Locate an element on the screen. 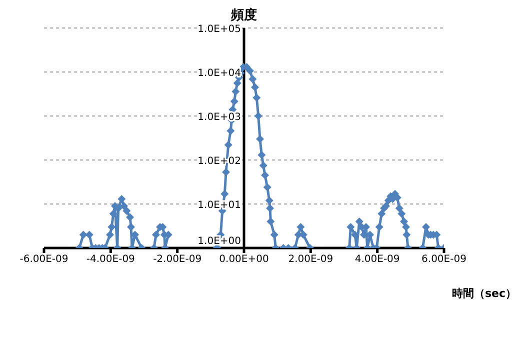 The image size is (514, 342). x-tick-label: 0.00E+00 is located at coordinates (244, 260).